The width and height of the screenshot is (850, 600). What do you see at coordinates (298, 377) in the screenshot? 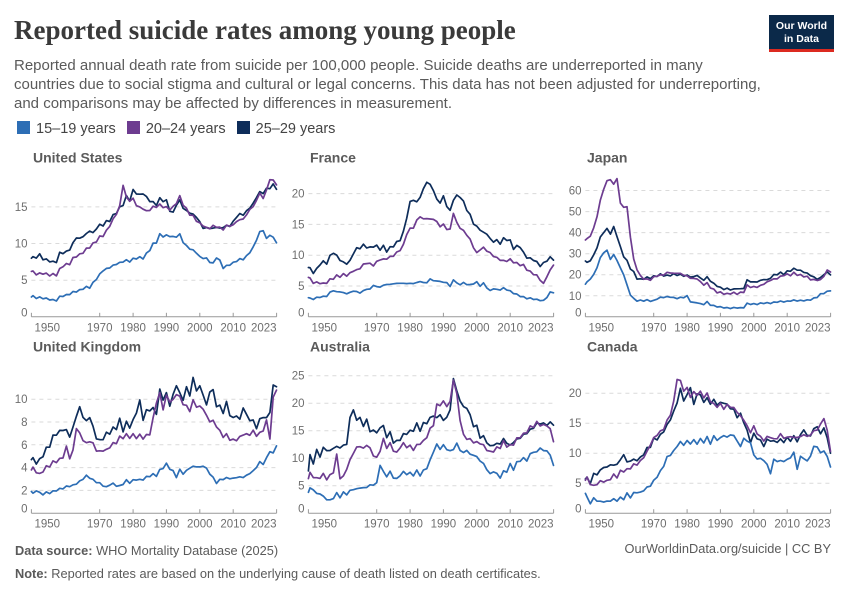
I see `svg-text: 25` at bounding box center [298, 377].